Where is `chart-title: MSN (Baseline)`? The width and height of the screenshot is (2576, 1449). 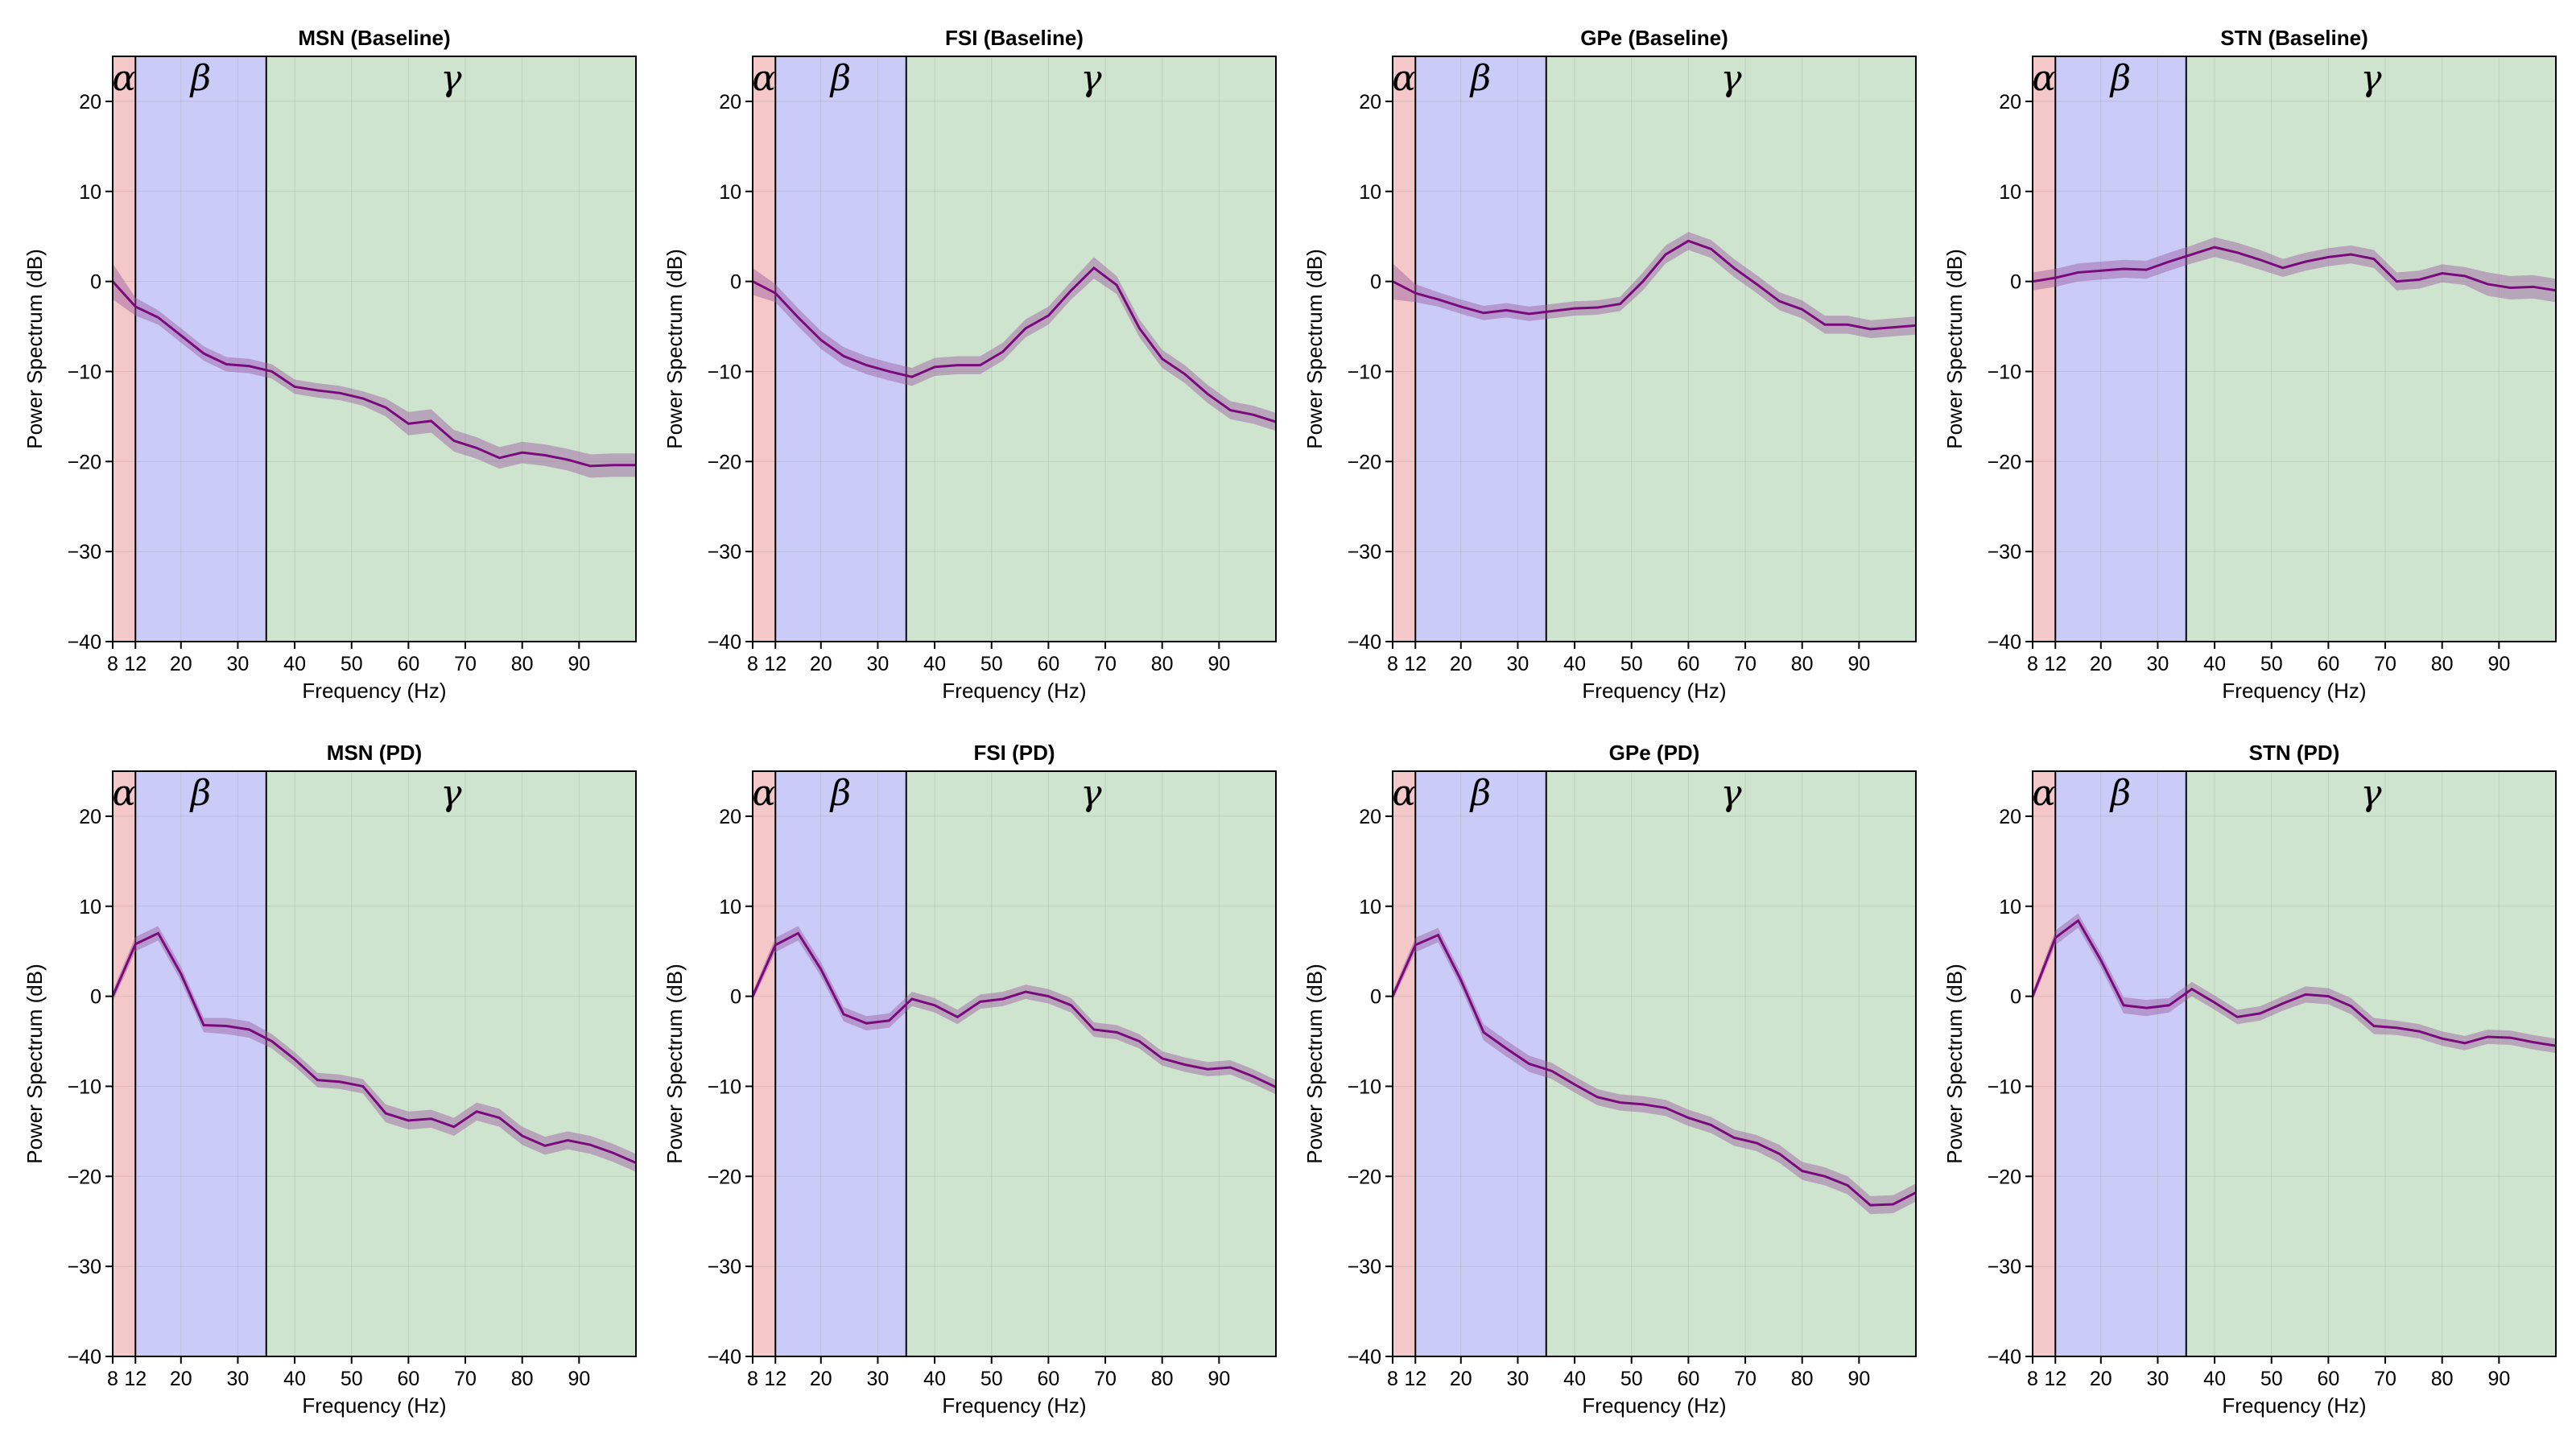 chart-title: MSN (Baseline) is located at coordinates (374, 38).